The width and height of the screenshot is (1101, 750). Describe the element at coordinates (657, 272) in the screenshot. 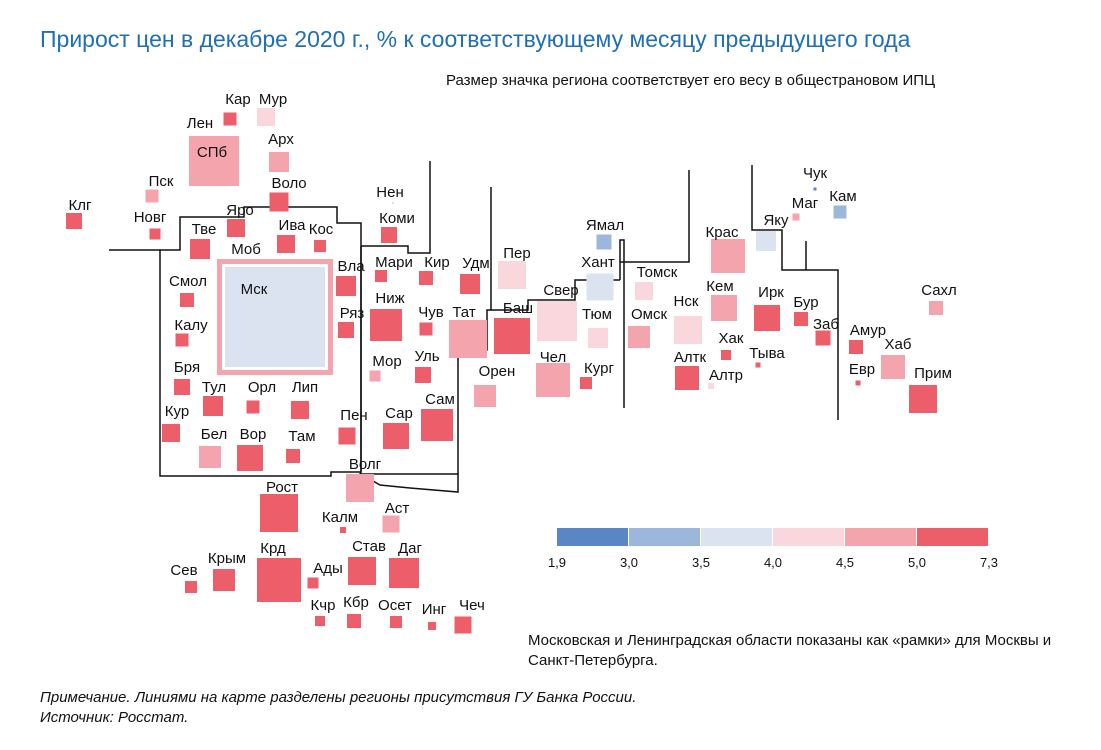

I see `region-label-49: Томск` at that location.